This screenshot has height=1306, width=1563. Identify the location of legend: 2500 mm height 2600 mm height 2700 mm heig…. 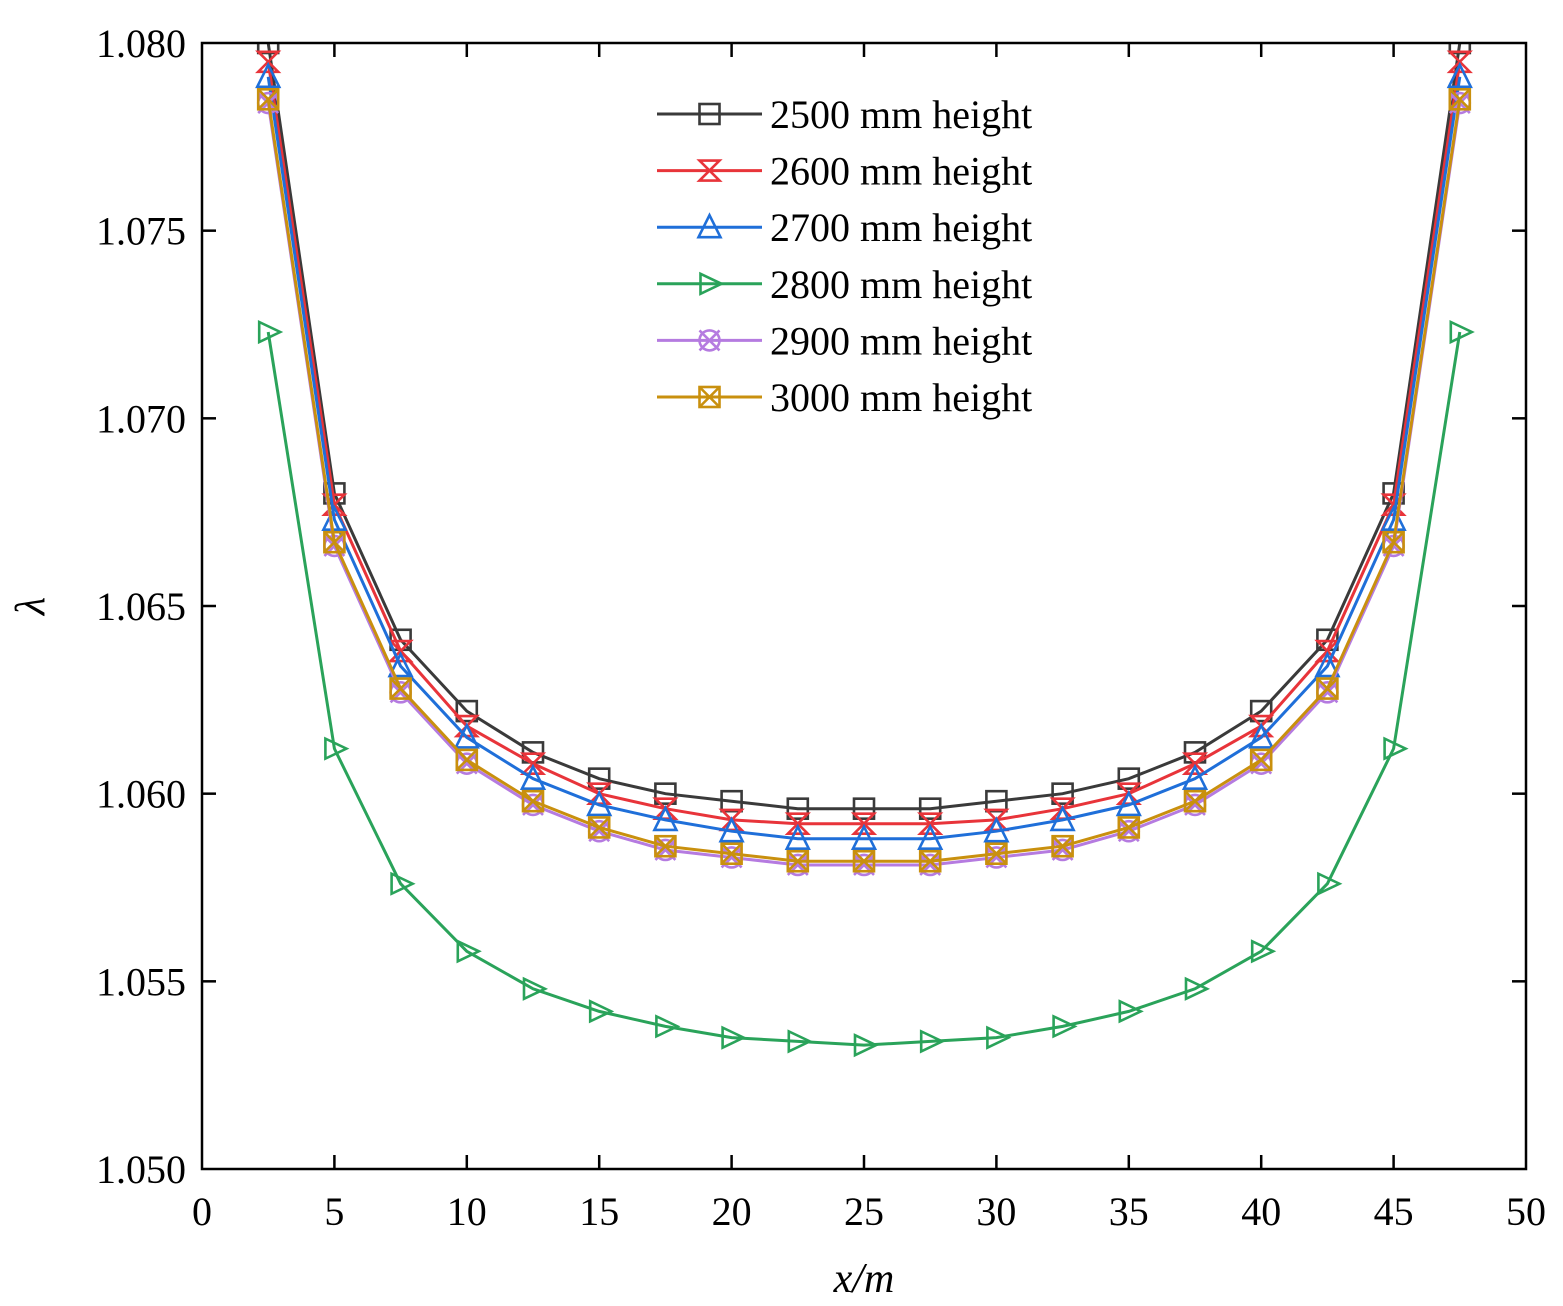
(844, 256).